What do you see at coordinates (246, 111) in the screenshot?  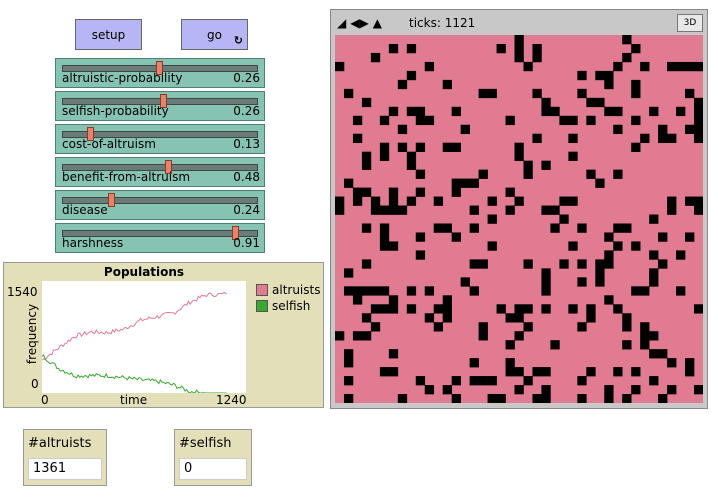 I see `slider-value: 0.26` at bounding box center [246, 111].